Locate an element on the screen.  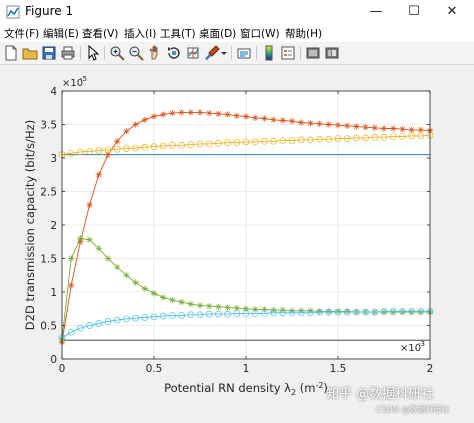
x-tick-label: 0.5 is located at coordinates (154, 369).